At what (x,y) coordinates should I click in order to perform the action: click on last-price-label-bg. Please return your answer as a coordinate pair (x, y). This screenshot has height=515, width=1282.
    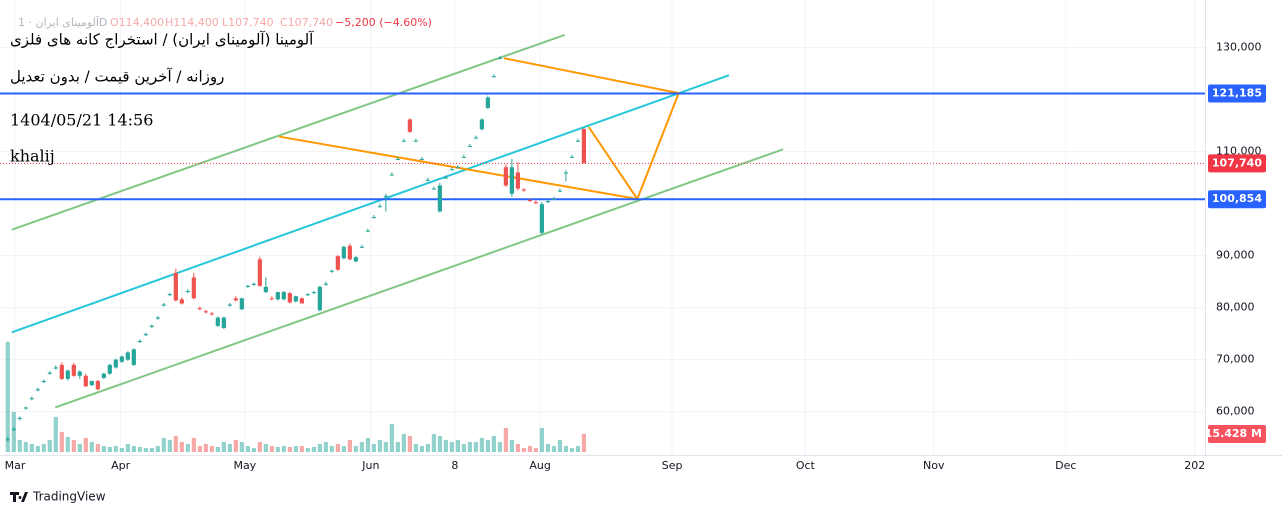
    Looking at the image, I should click on (1237, 163).